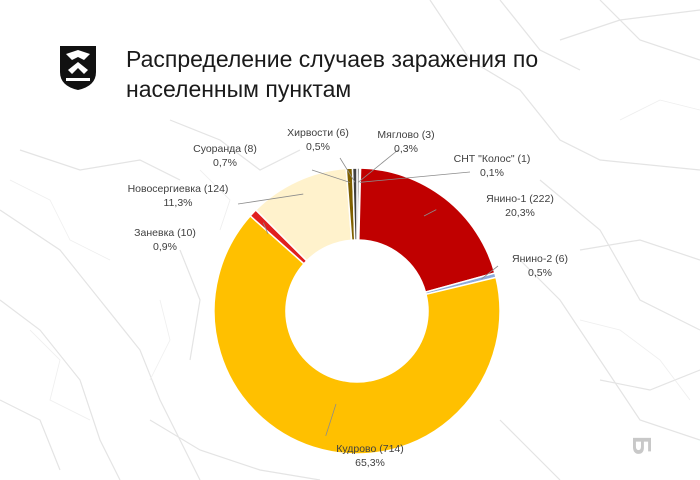 The height and width of the screenshot is (480, 700). I want to click on leader-line-мяглово, so click(378, 166).